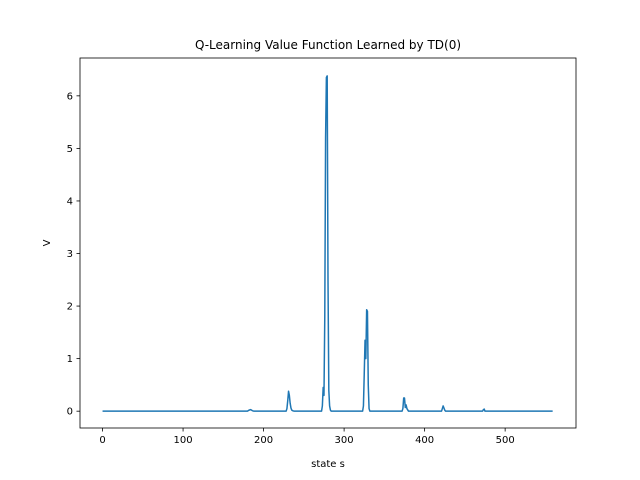 This screenshot has width=640, height=480. What do you see at coordinates (70, 96) in the screenshot?
I see `y-tick-label: 6` at bounding box center [70, 96].